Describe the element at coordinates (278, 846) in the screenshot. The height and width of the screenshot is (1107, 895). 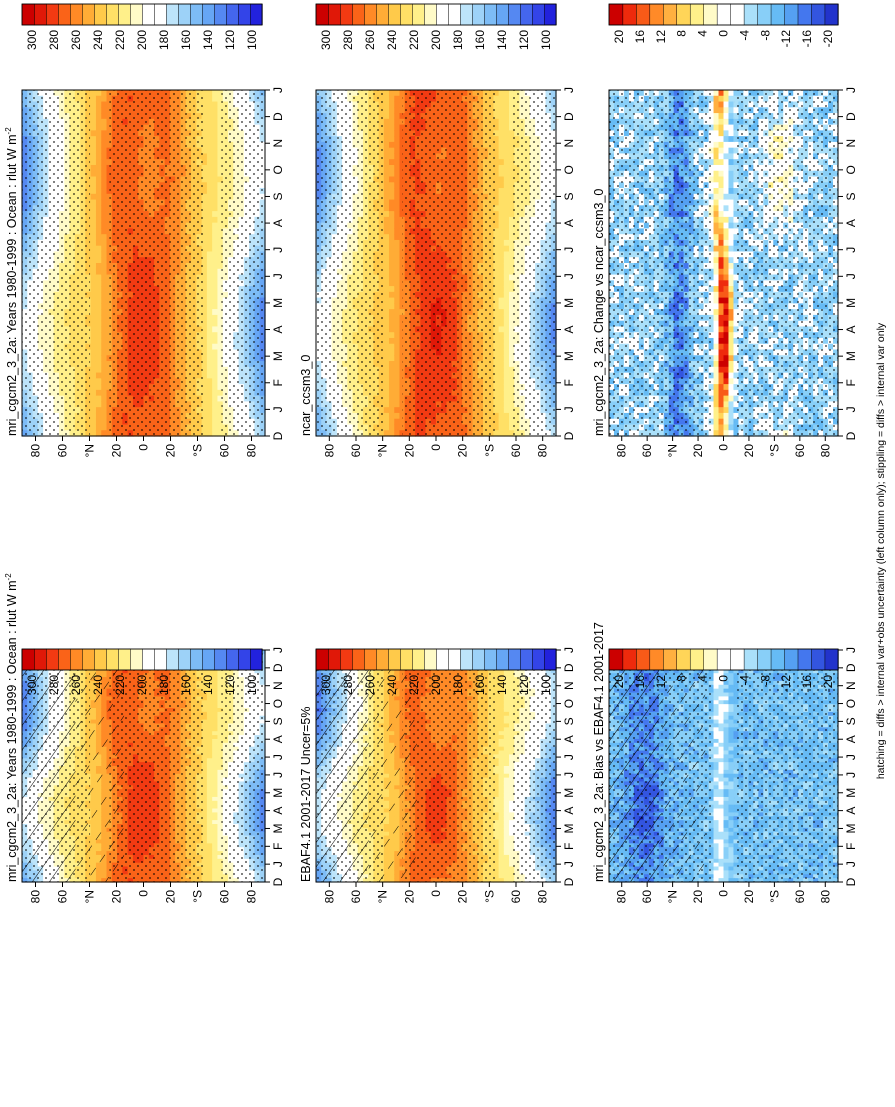
I see `month-tick-label: F` at that location.